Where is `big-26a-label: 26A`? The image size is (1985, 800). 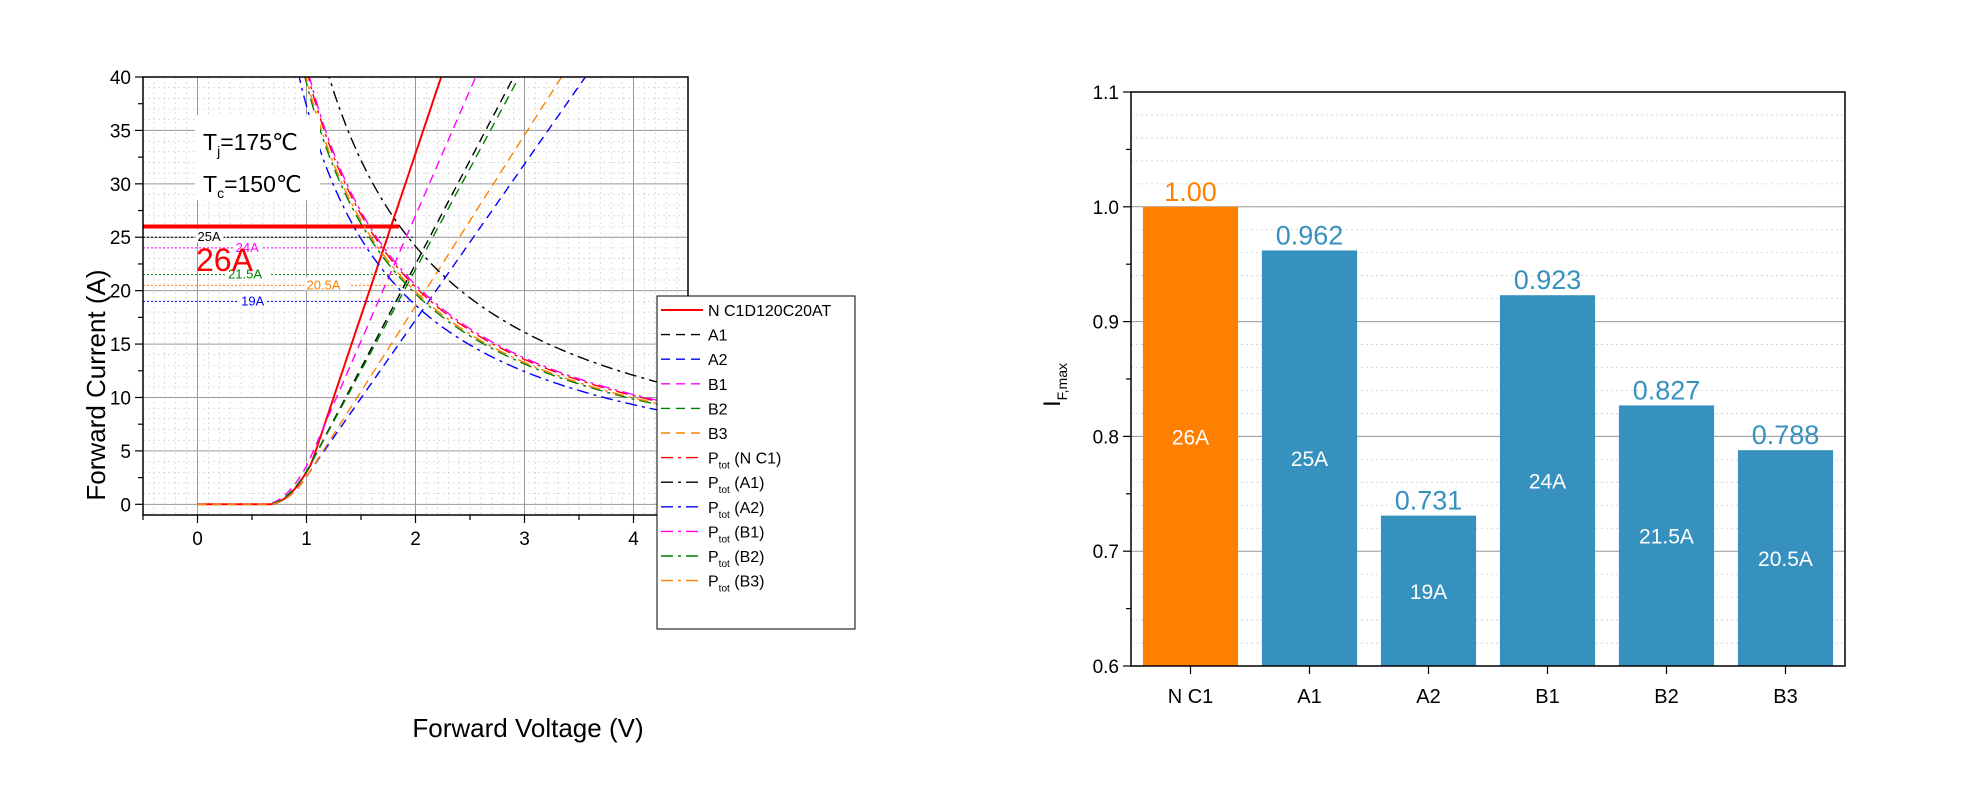 big-26a-label: 26A is located at coordinates (225, 260).